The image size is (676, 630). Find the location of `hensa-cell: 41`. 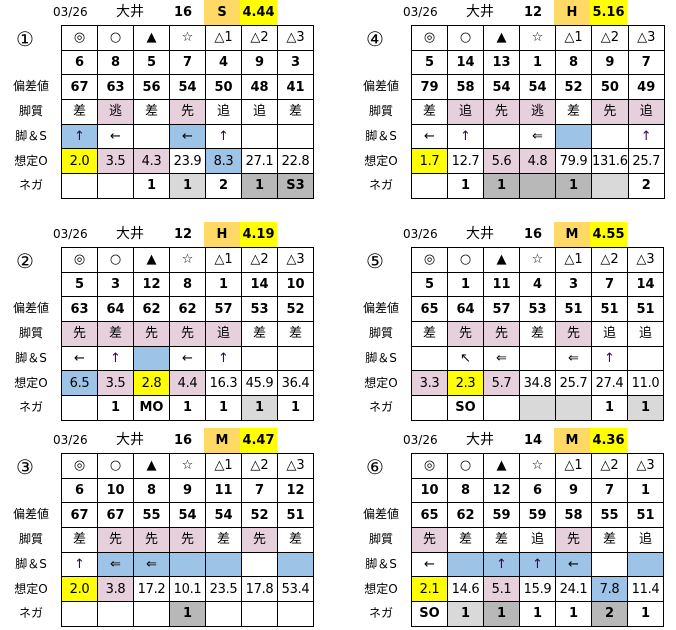

hensa-cell: 41 is located at coordinates (295, 87).